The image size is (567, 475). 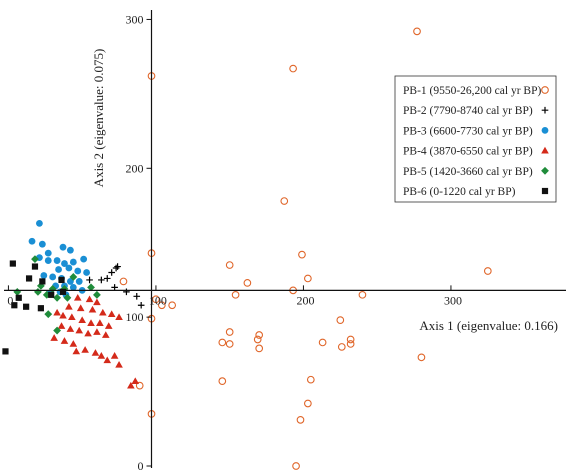 I want to click on y-axis-title: Axis 2 (eigenvalue: 0.075), so click(x=98, y=118).